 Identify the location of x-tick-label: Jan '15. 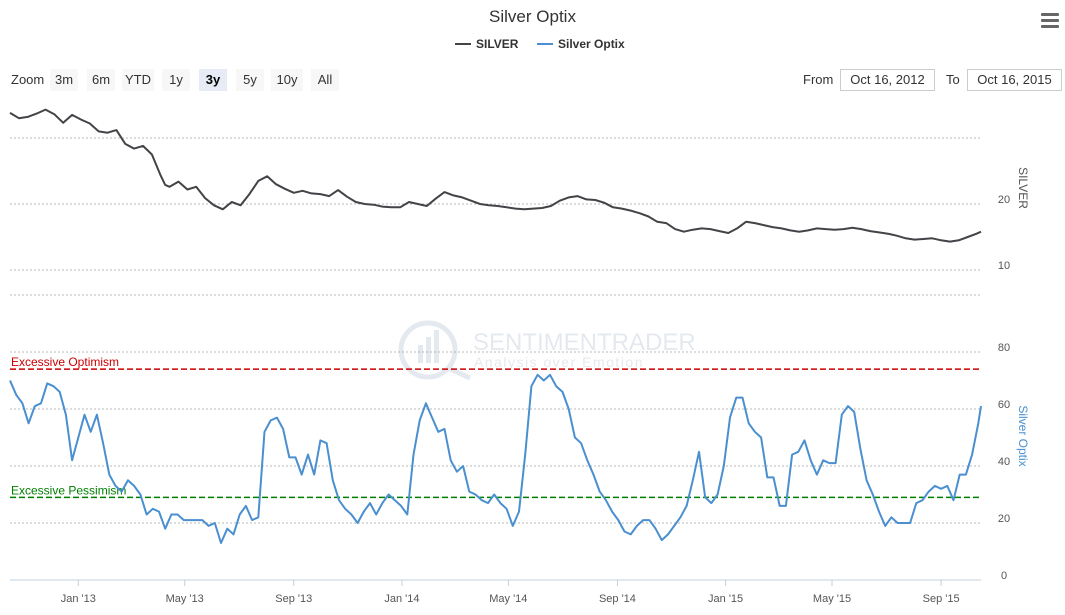
(725, 599).